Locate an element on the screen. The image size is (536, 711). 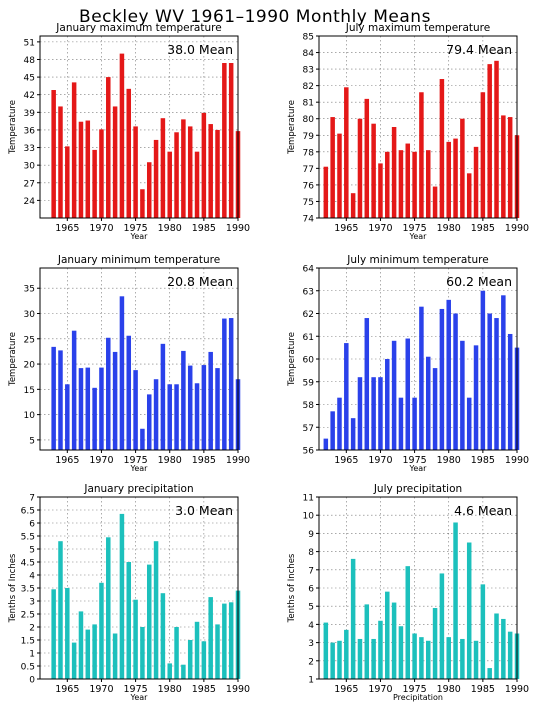
bar-1981 is located at coordinates (176, 653).